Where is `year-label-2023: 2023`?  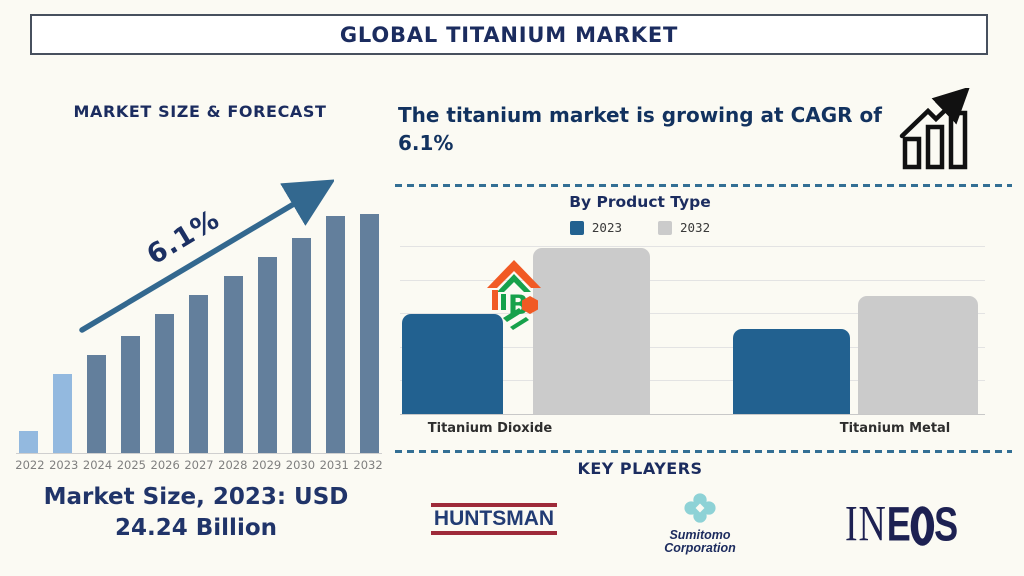 year-label-2023: 2023 is located at coordinates (64, 465).